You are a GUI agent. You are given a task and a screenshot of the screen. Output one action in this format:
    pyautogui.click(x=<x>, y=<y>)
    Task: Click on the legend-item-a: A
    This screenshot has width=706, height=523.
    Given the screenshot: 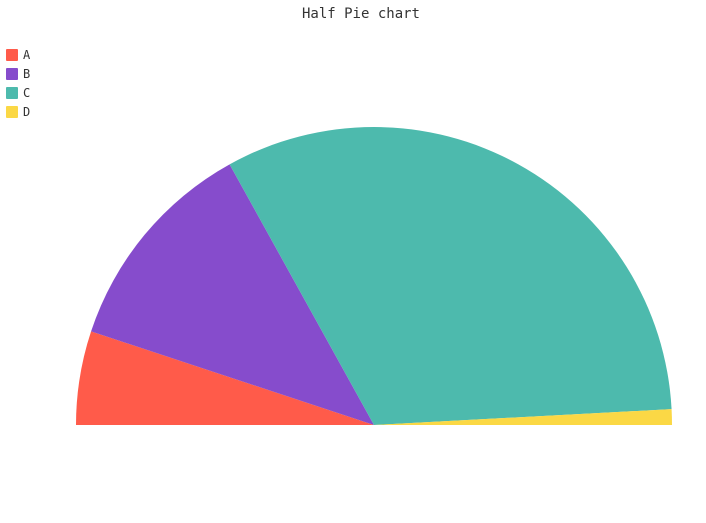 What is the action you would take?
    pyautogui.click(x=18, y=54)
    